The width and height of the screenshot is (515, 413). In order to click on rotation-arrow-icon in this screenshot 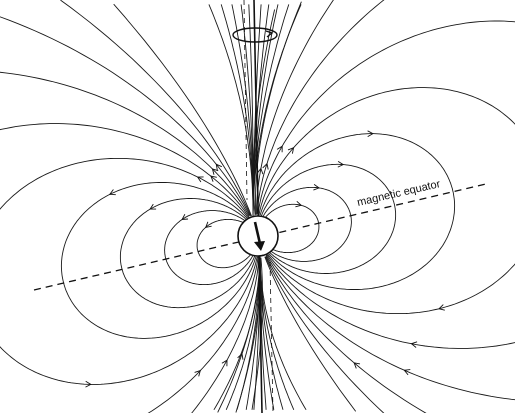, I will do `click(255, 35)`.